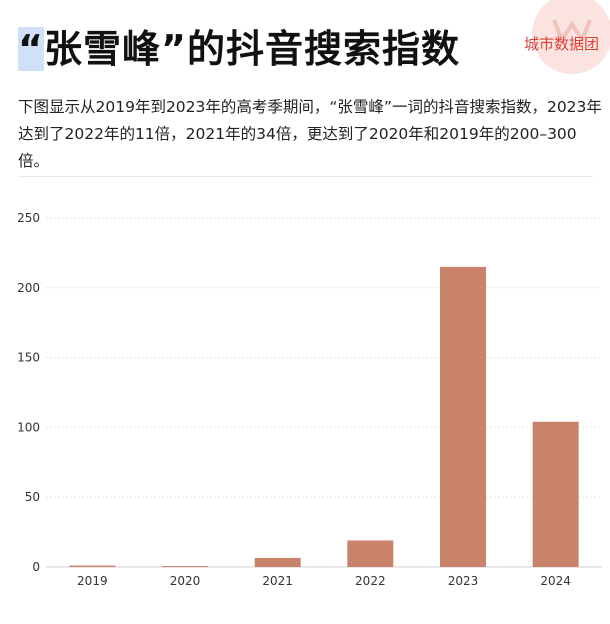  I want to click on x-tick-label: 2019, so click(92, 581).